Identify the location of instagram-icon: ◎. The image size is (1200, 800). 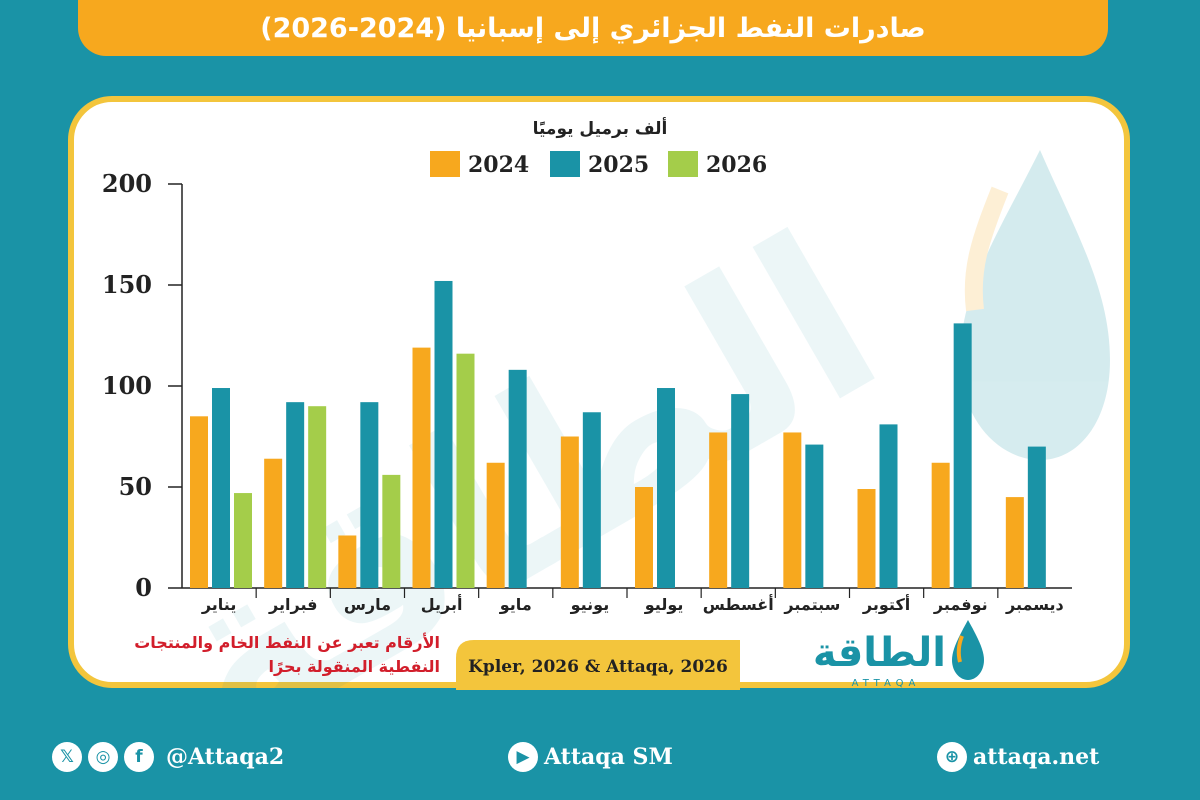
(103, 757).